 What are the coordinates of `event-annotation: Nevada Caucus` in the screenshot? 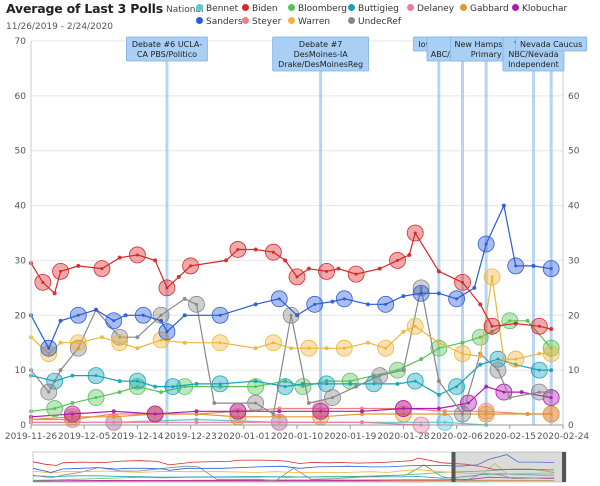 It's located at (551, 44).